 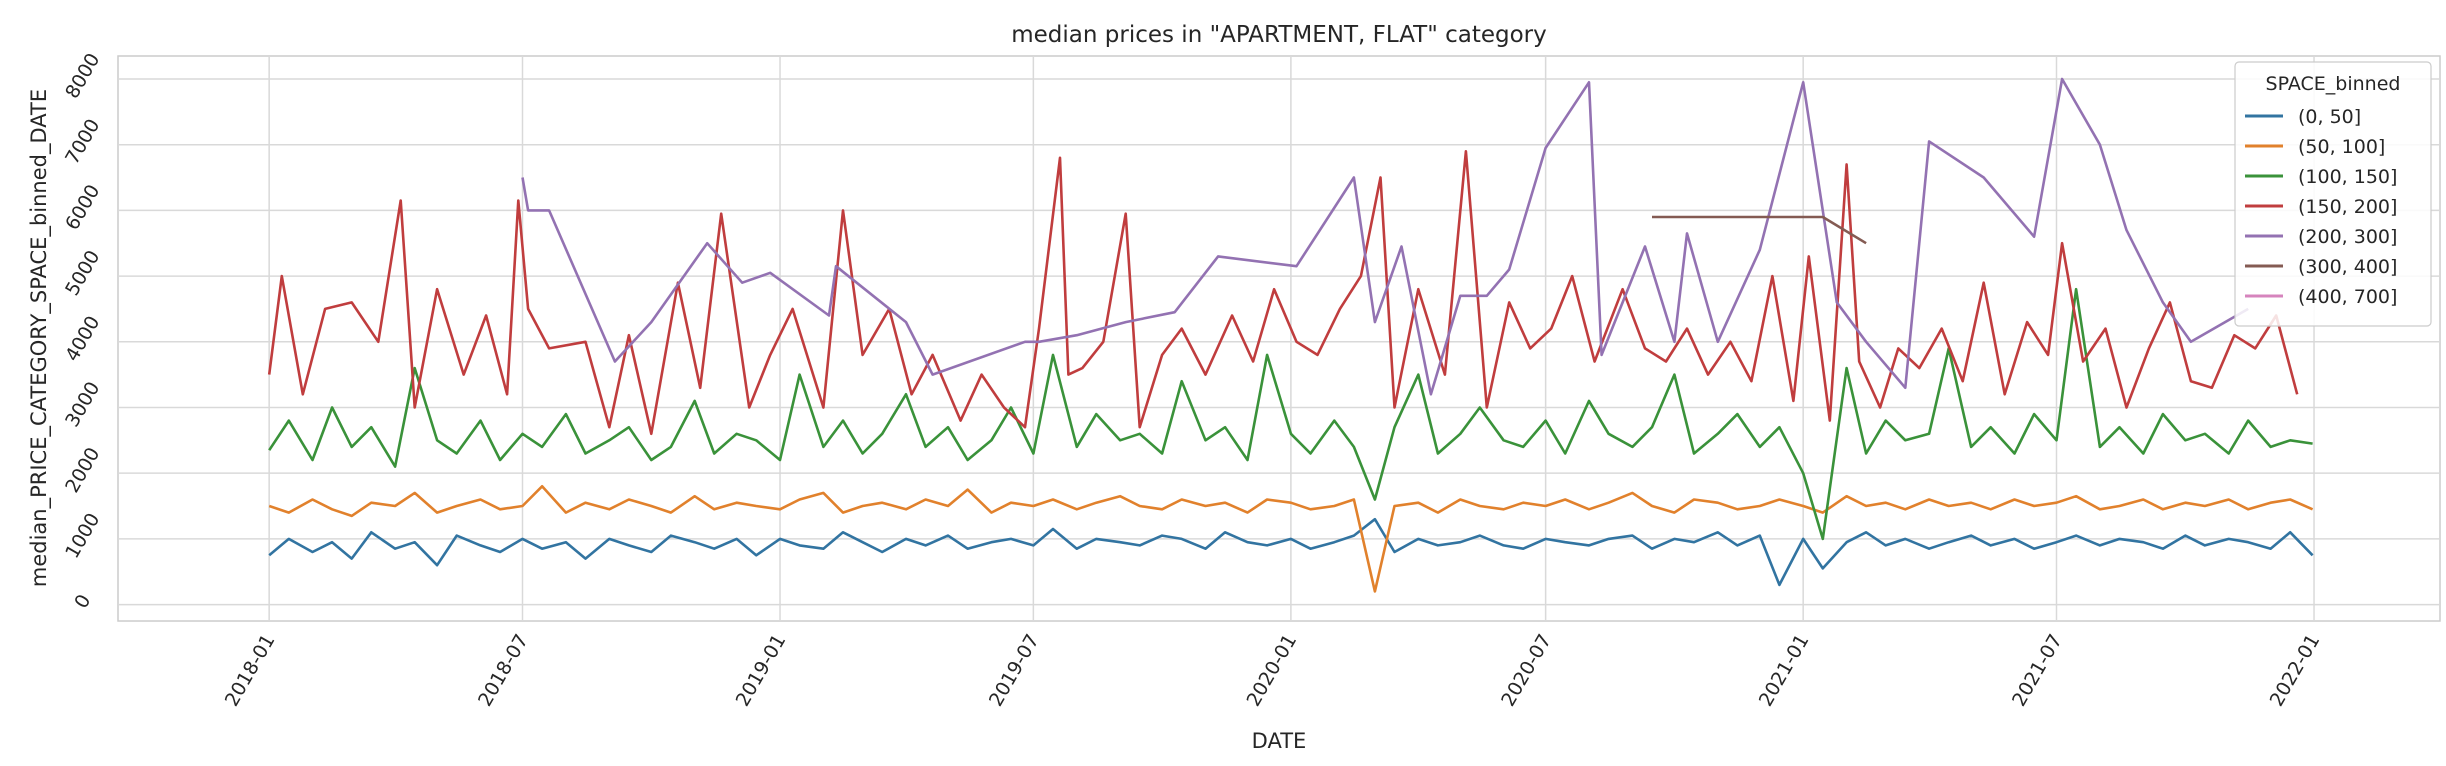 What do you see at coordinates (2347, 297) in the screenshot?
I see `legend-entry-label: (400, 700]` at bounding box center [2347, 297].